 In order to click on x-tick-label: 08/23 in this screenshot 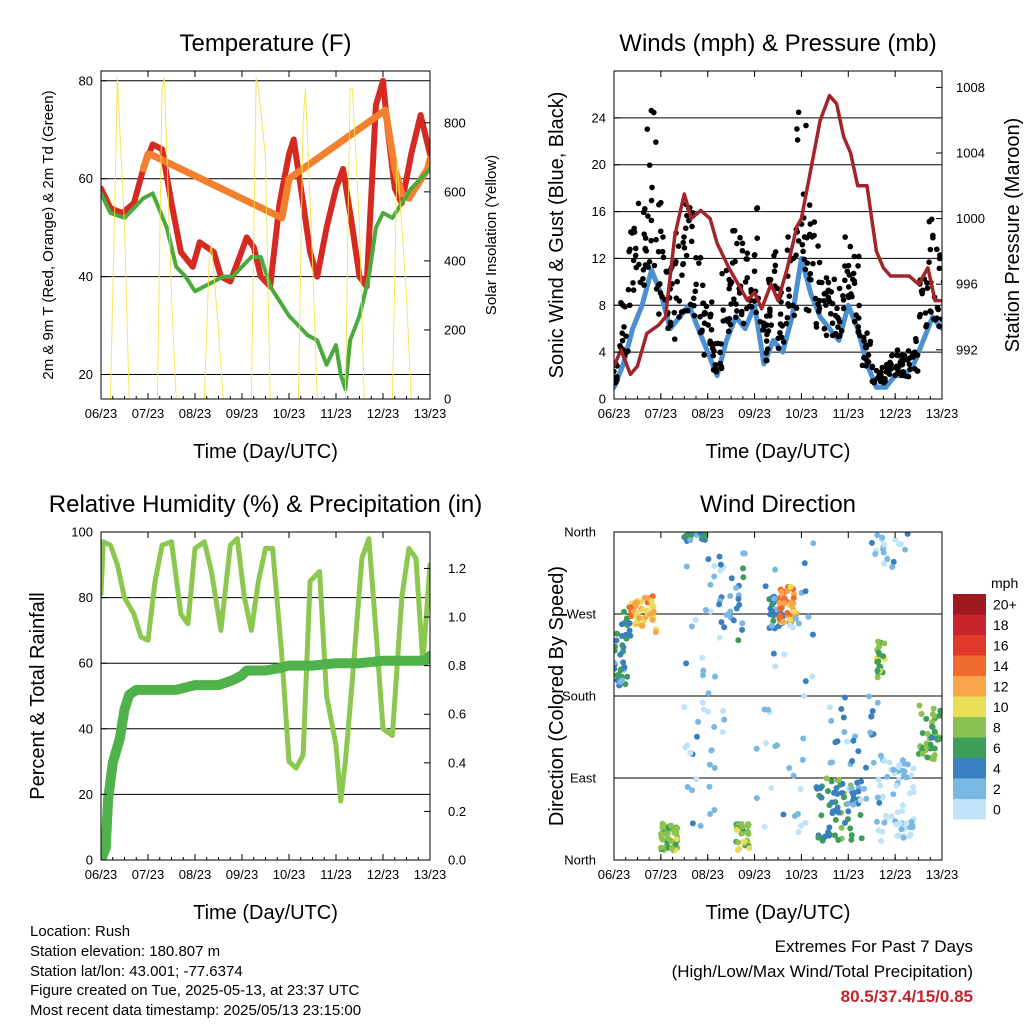, I will do `click(707, 874)`.